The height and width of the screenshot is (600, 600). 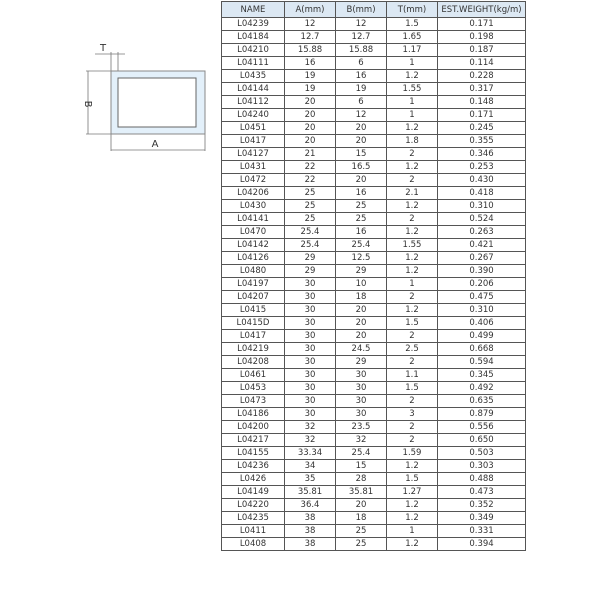 I want to click on cell-name: L04217, so click(x=253, y=440).